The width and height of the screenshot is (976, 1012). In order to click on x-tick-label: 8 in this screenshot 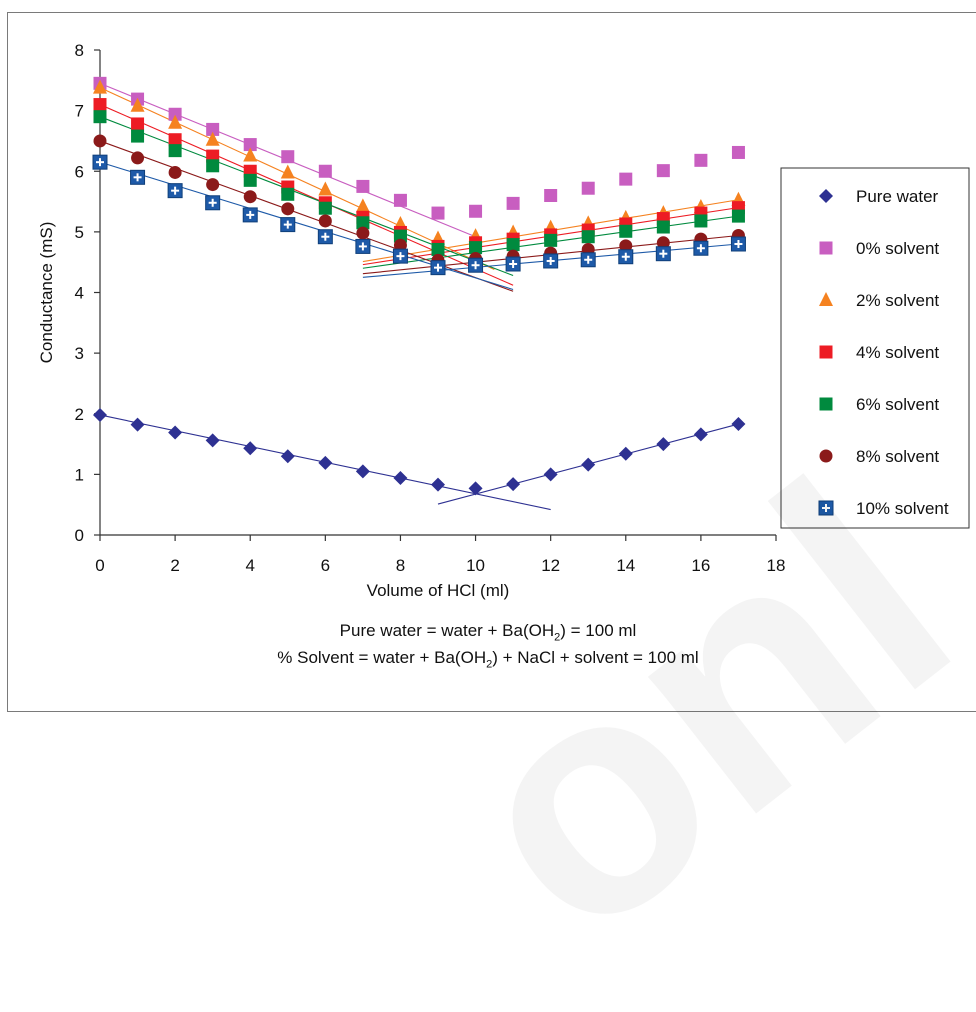, I will do `click(400, 565)`.